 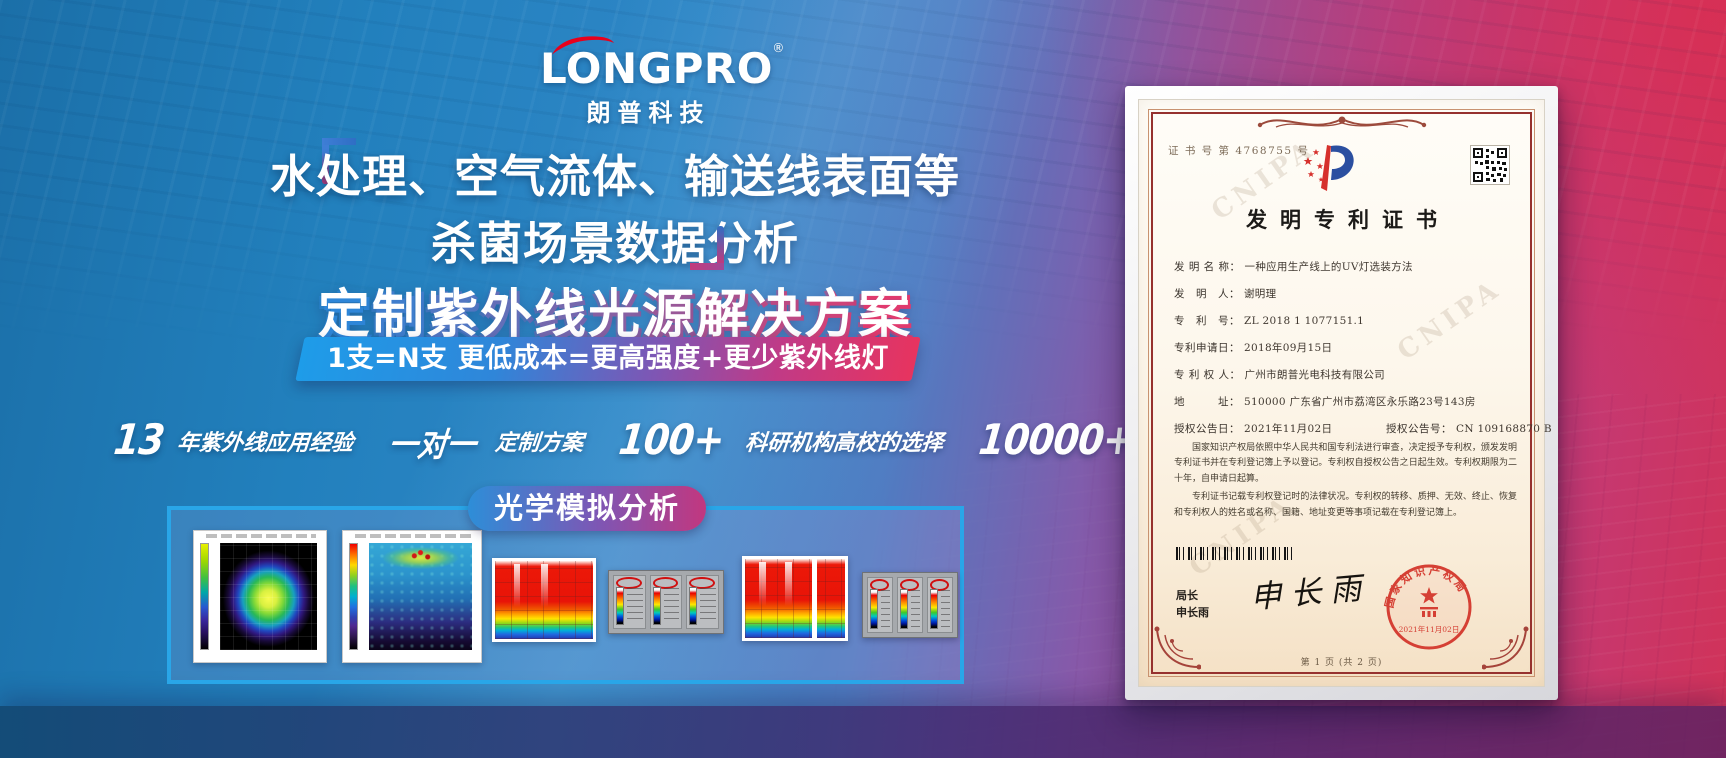 What do you see at coordinates (1490, 165) in the screenshot?
I see `qr-code` at bounding box center [1490, 165].